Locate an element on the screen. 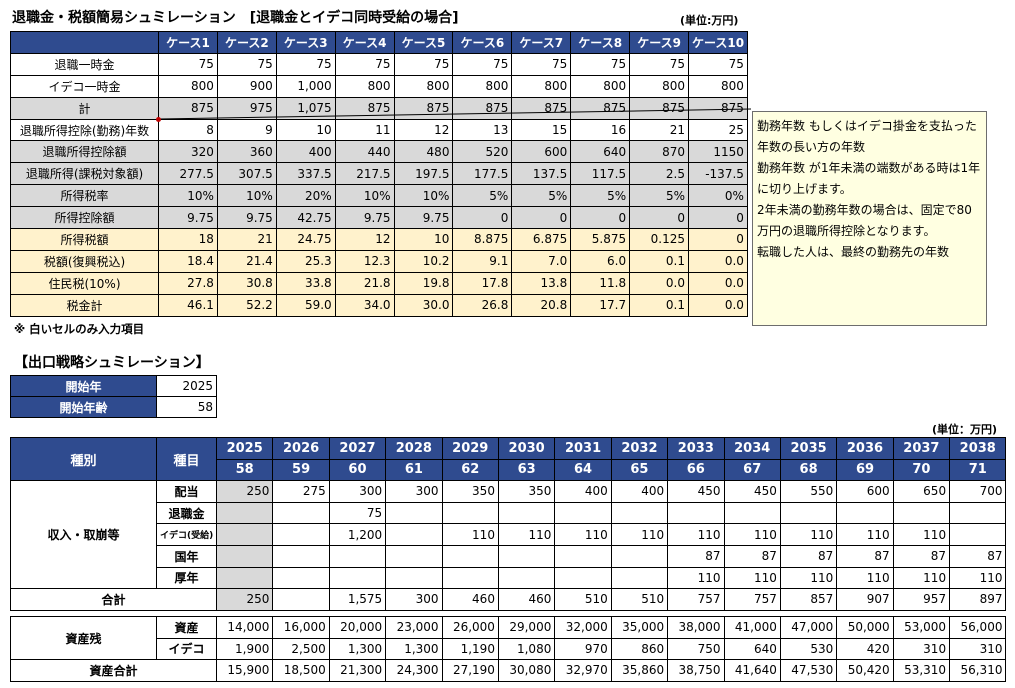 This screenshot has width=1015, height=688. value-cell: 56,000 is located at coordinates (978, 627).